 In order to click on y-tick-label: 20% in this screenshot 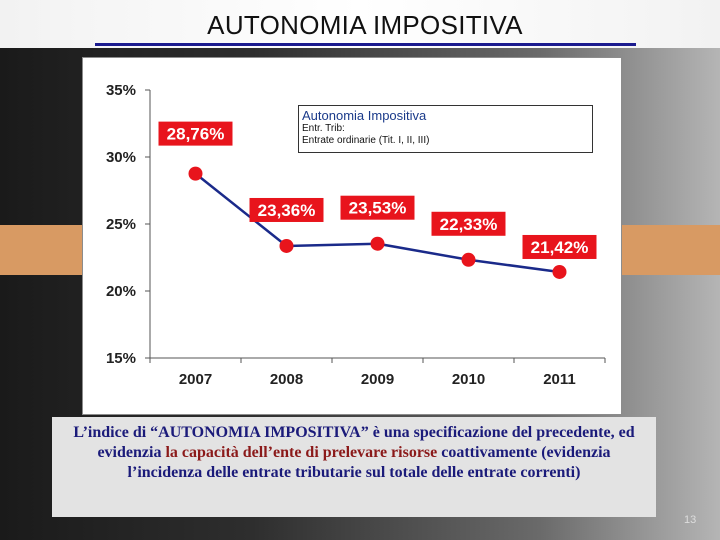, I will do `click(121, 291)`.